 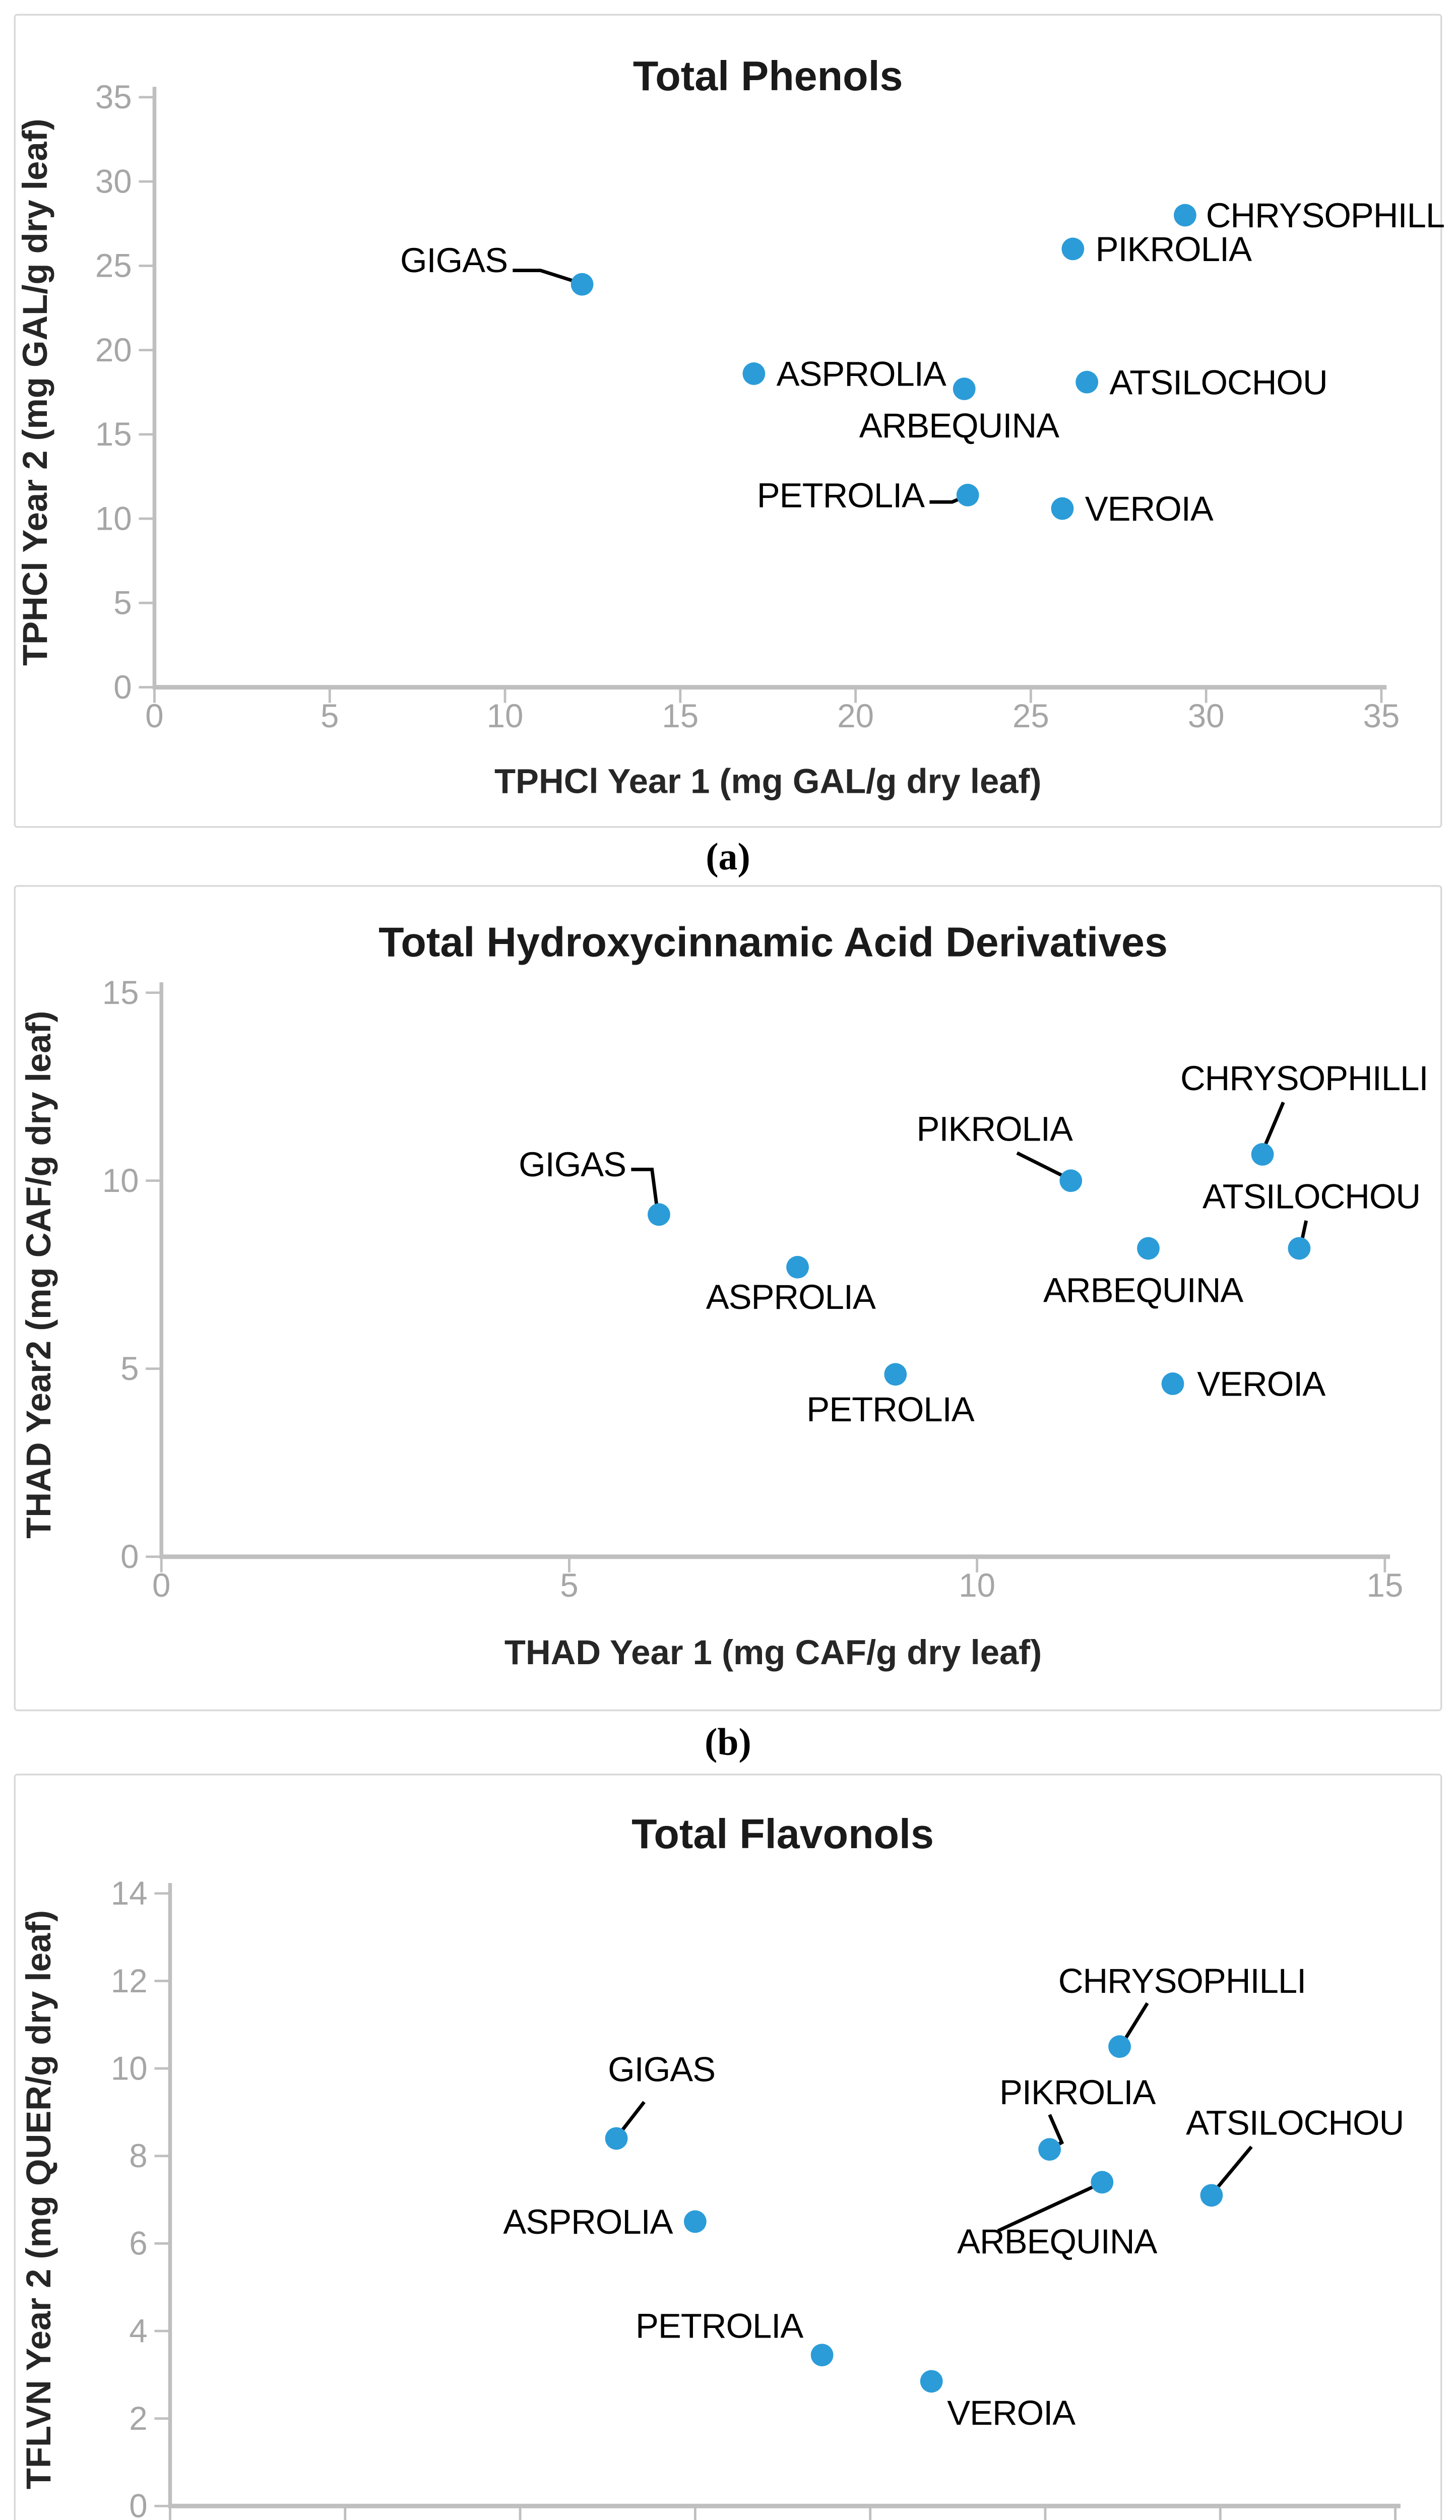 I want to click on y-tick-label: 35, so click(x=114, y=97).